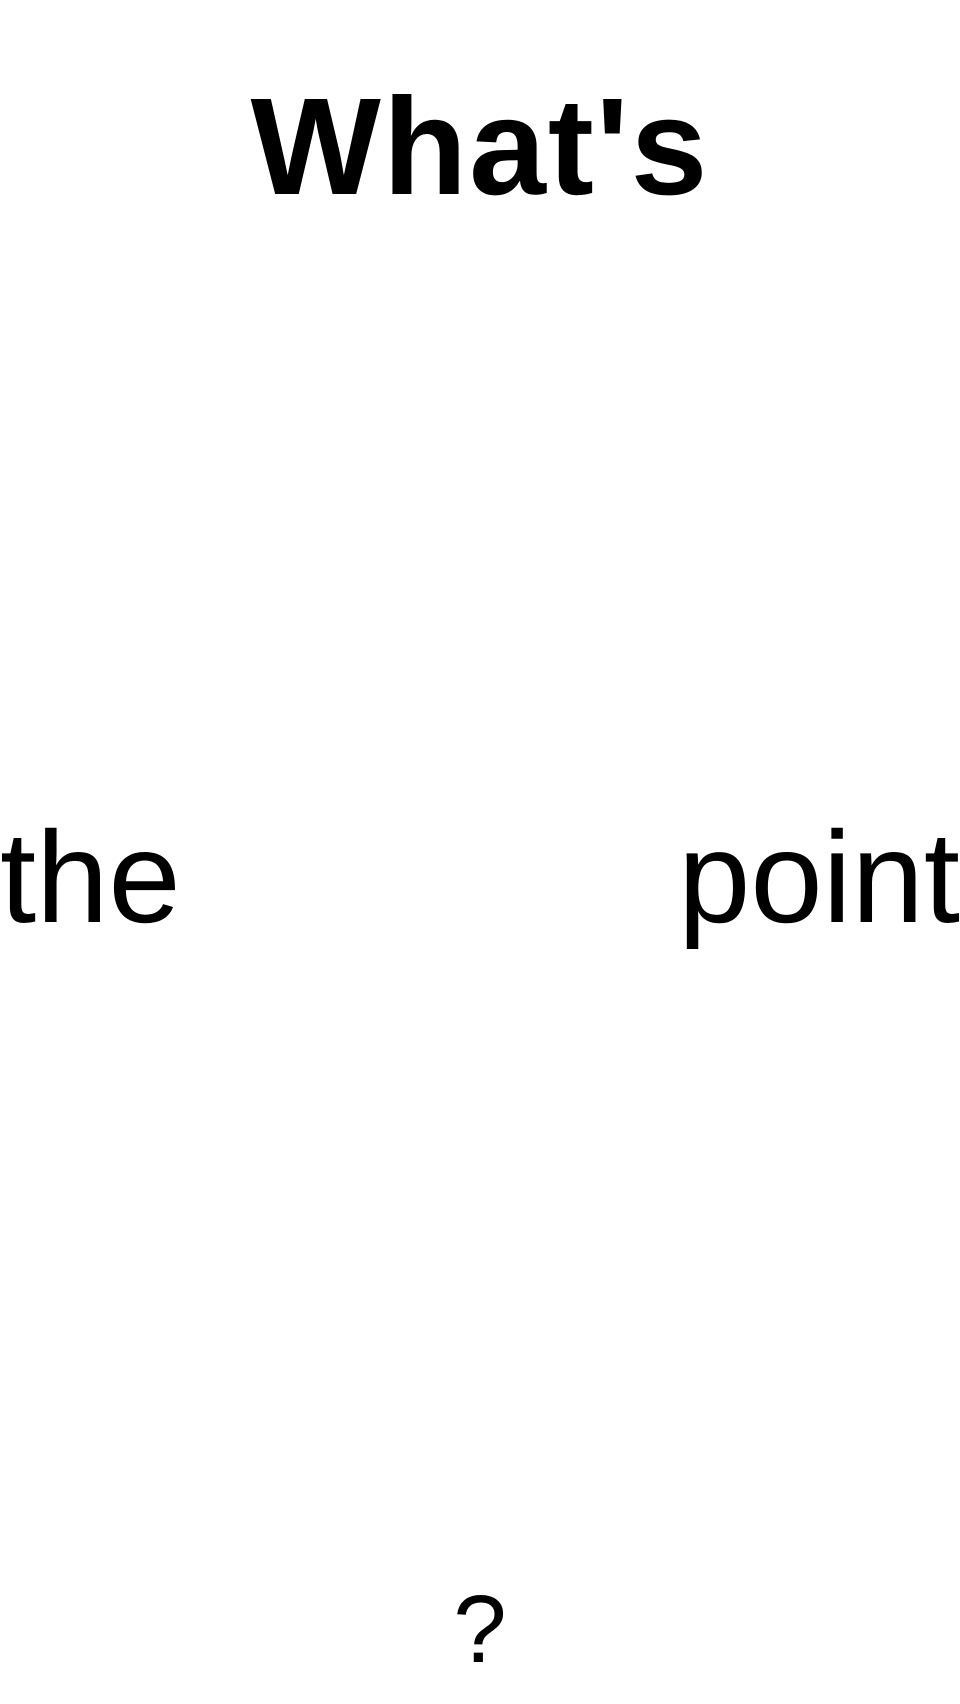 The width and height of the screenshot is (960, 1704). Describe the element at coordinates (480, 1629) in the screenshot. I see `question-mark: ?` at that location.